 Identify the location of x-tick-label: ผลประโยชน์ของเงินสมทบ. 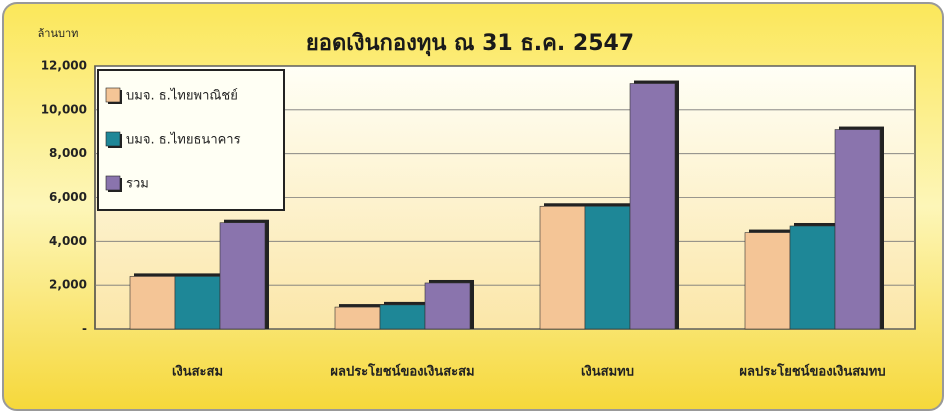
(812, 371).